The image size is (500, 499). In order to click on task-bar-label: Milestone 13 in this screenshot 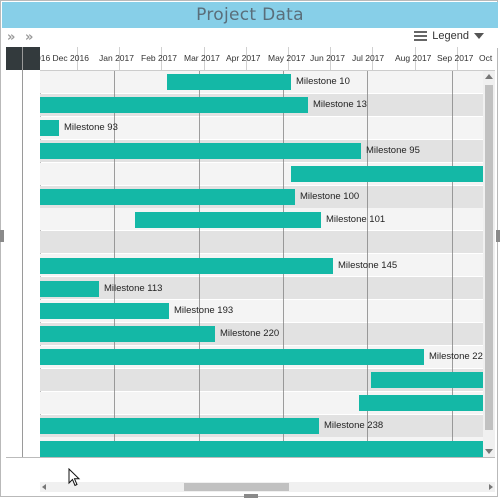, I will do `click(340, 104)`.